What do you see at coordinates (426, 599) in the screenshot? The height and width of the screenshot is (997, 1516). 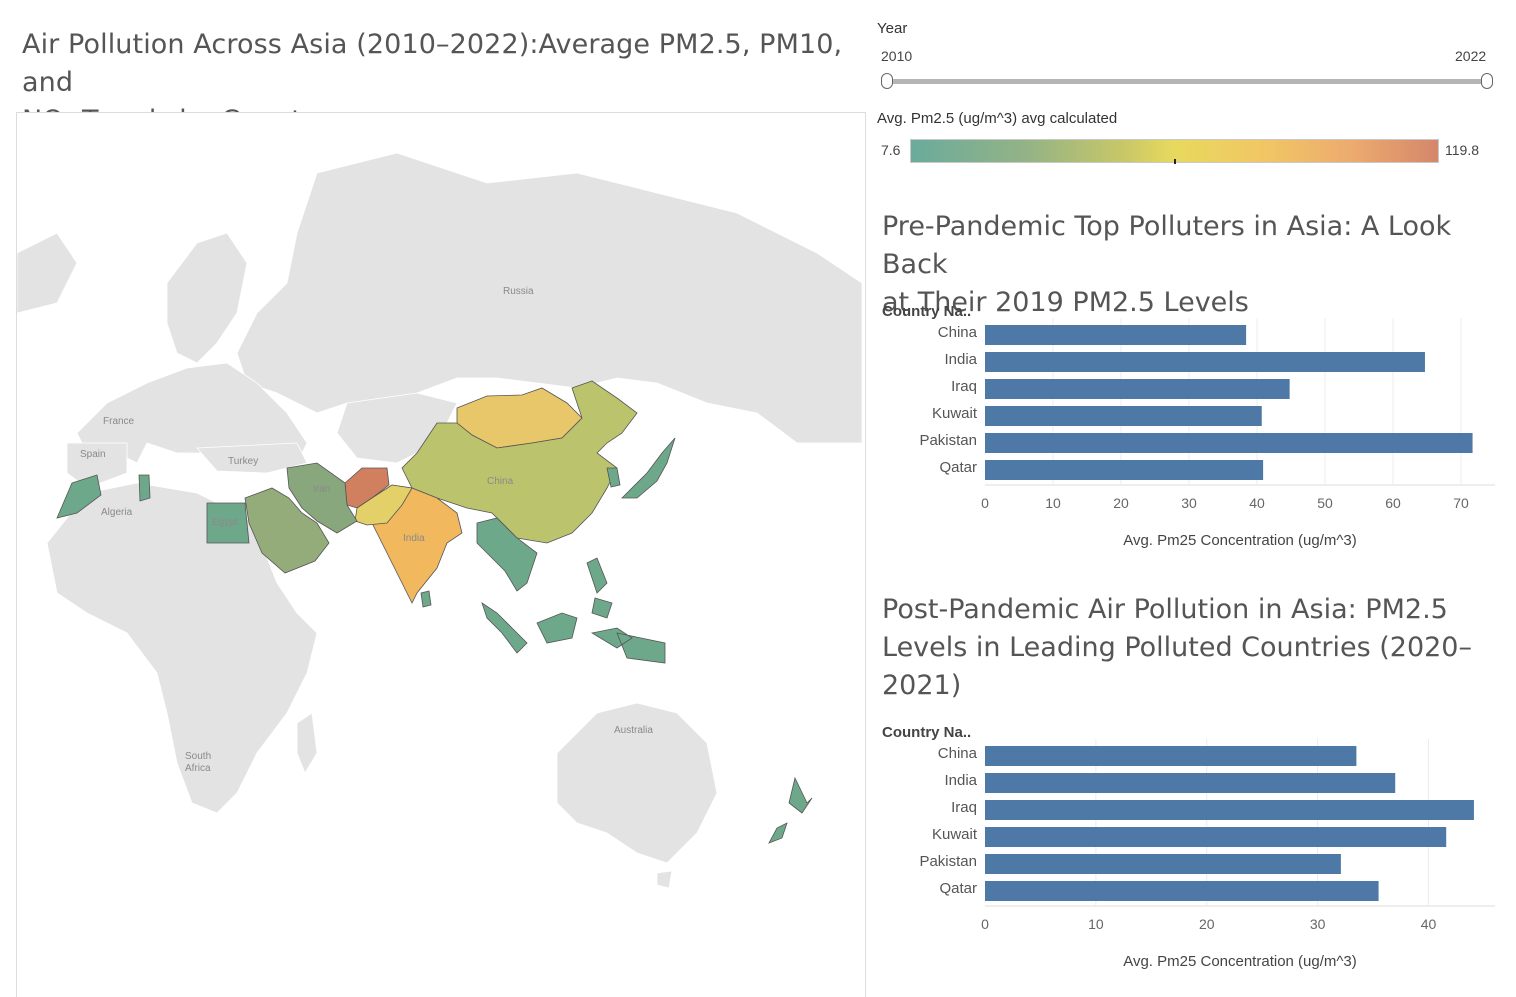 I see `country-sri-lanka` at bounding box center [426, 599].